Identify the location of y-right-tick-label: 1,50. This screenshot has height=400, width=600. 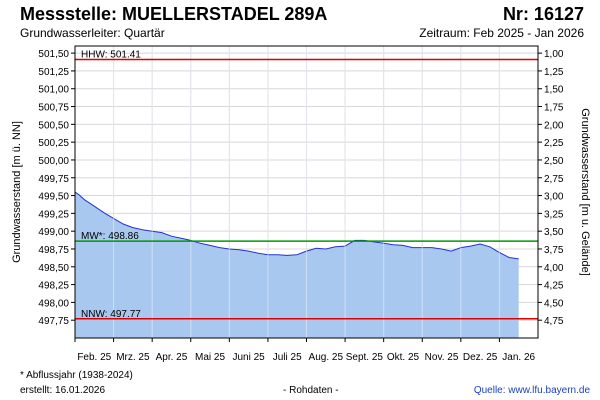
(554, 90).